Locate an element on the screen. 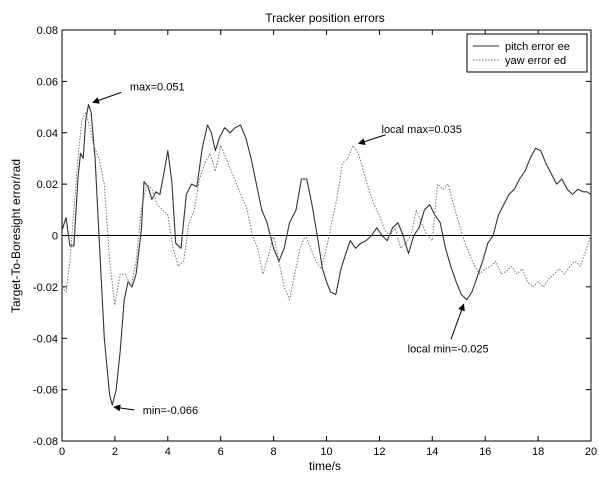 Image resolution: width=599 pixels, height=484 pixels. y-tick-label: 0.08 is located at coordinates (47, 31).